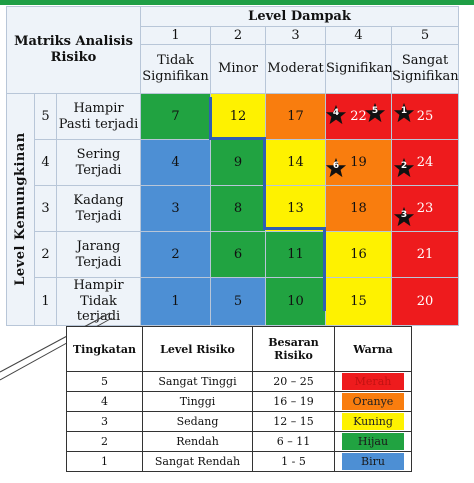  I want to click on risk-marker-label: 2, so click(404, 166).